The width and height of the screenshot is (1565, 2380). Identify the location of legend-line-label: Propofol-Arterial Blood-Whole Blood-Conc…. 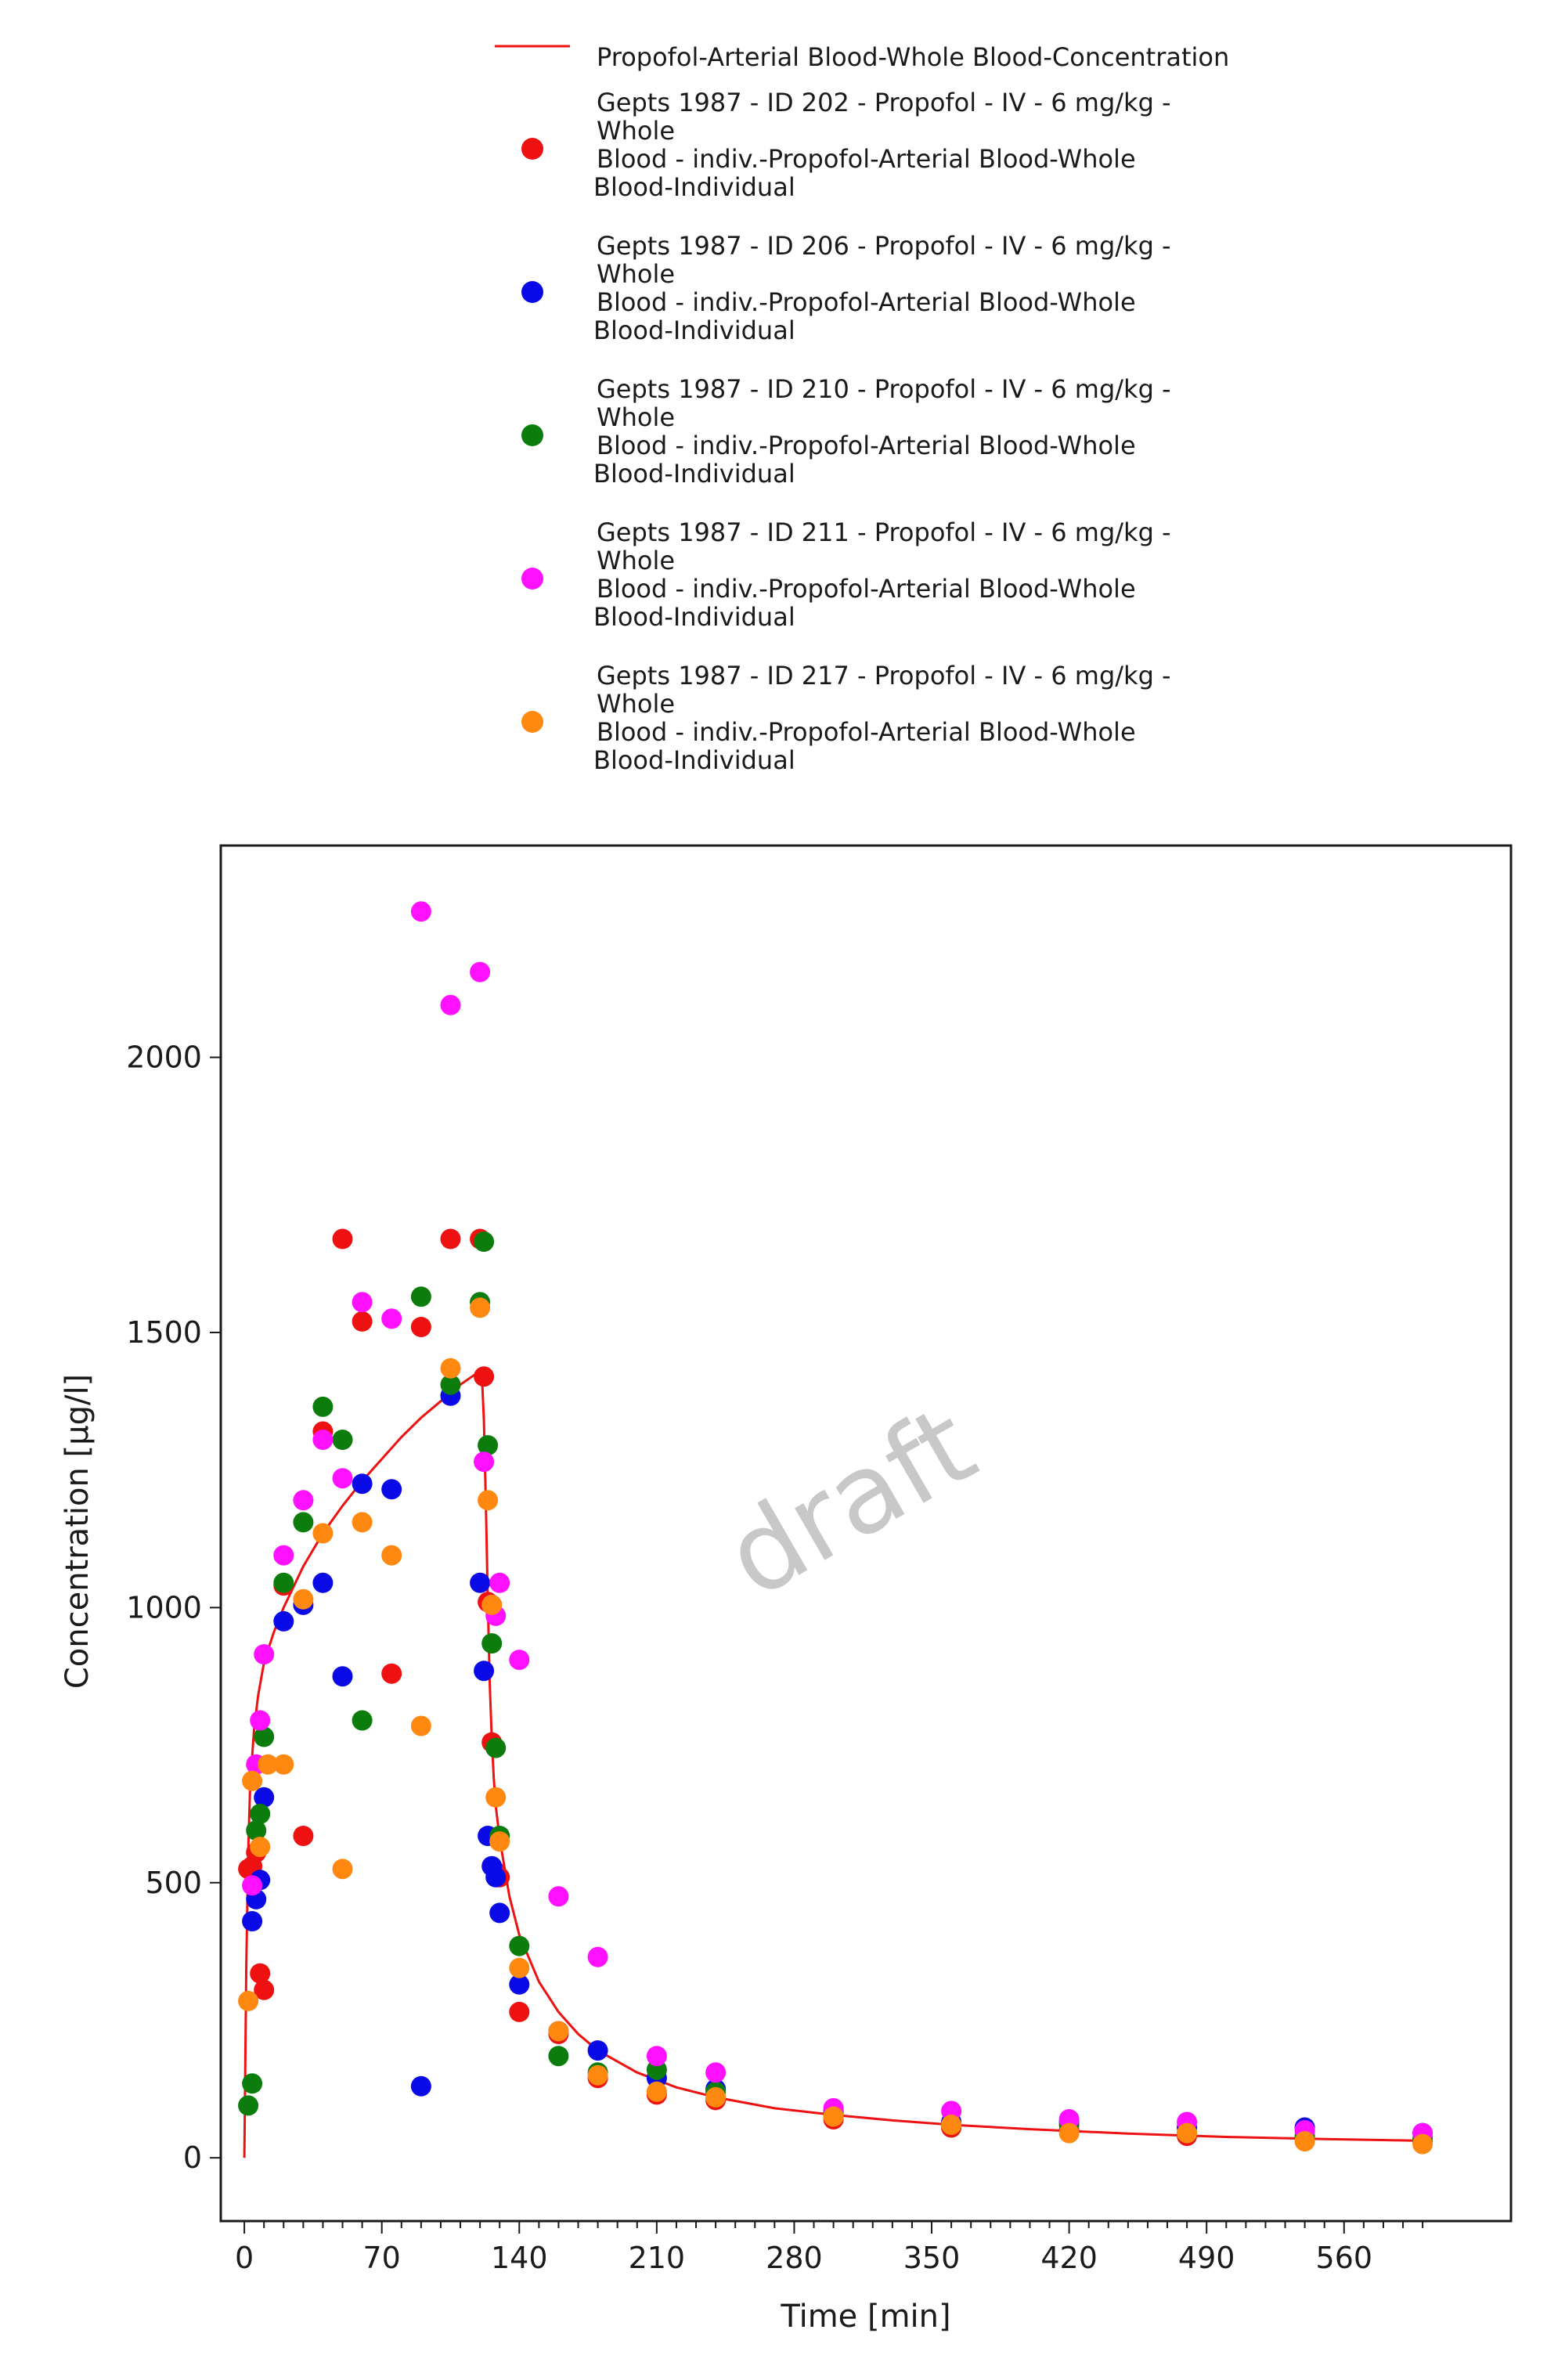
(913, 57).